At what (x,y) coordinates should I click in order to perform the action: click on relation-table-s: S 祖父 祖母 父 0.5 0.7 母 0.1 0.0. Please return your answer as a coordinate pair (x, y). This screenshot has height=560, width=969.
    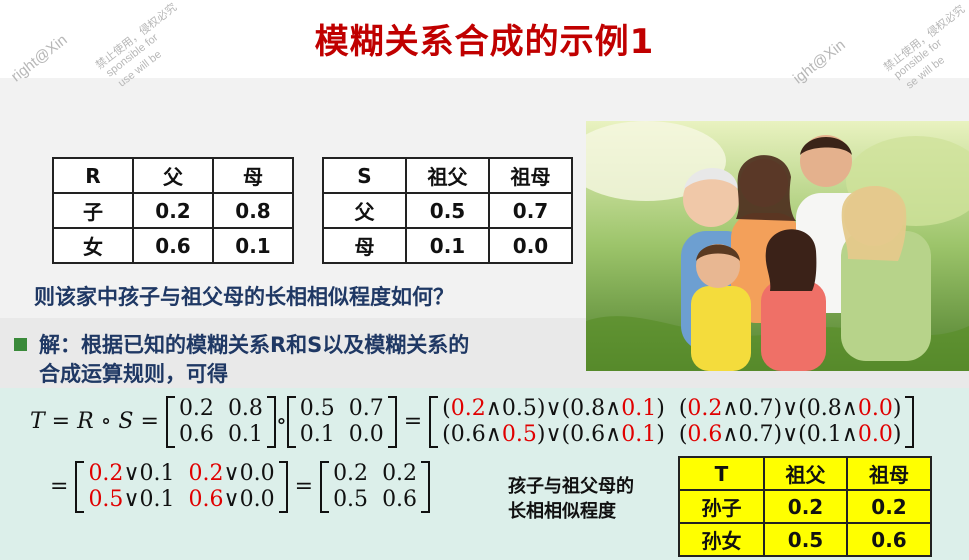
    Looking at the image, I should click on (447, 210).